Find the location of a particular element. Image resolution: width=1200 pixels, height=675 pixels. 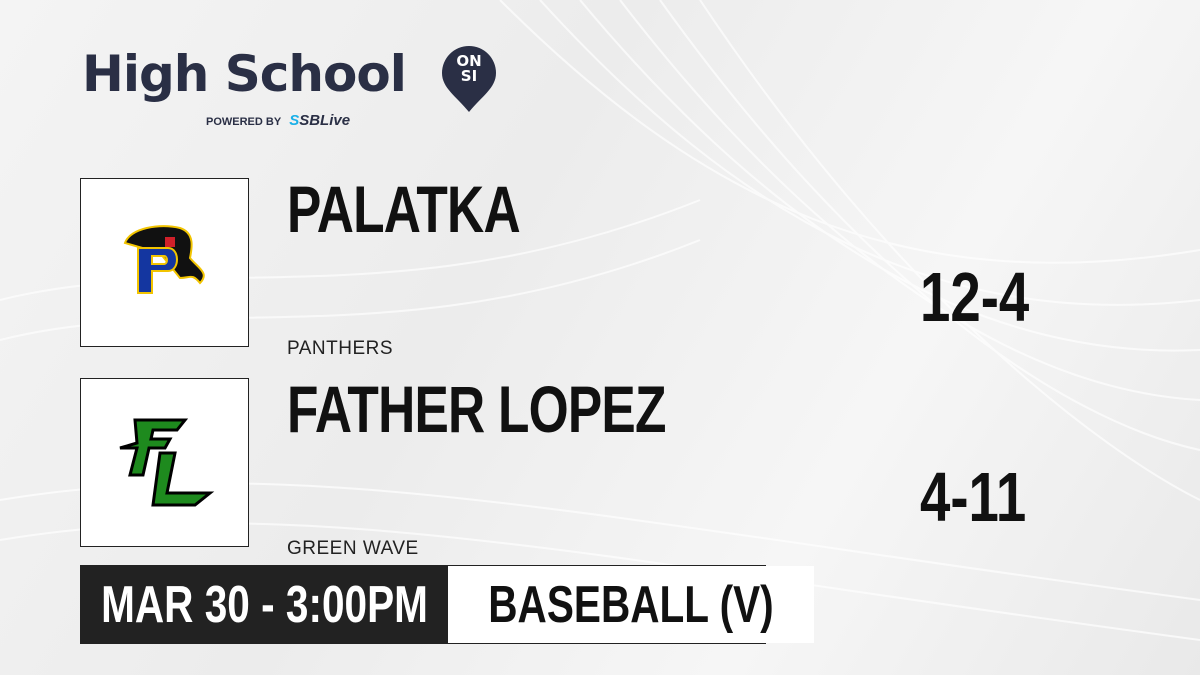

badge-top: ON is located at coordinates (469, 61).